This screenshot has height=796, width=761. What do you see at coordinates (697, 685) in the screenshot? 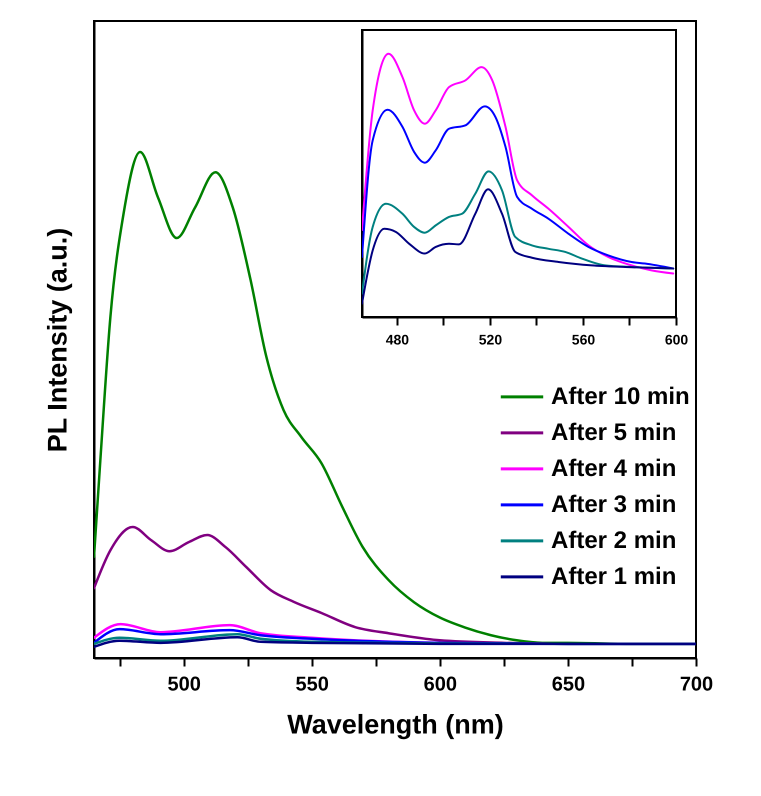
I see `x-tick-label: 700` at bounding box center [697, 685].